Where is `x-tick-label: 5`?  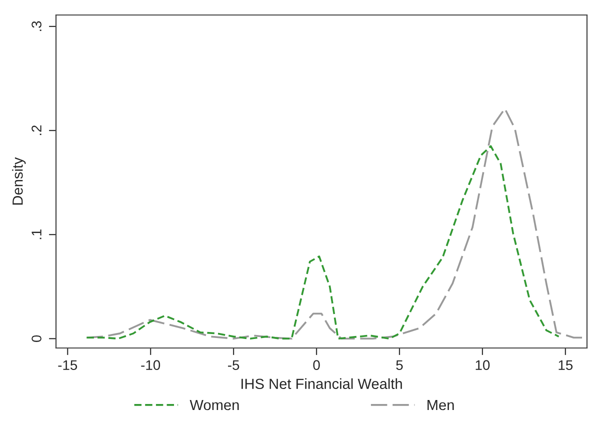
x-tick-label: 5 is located at coordinates (399, 365).